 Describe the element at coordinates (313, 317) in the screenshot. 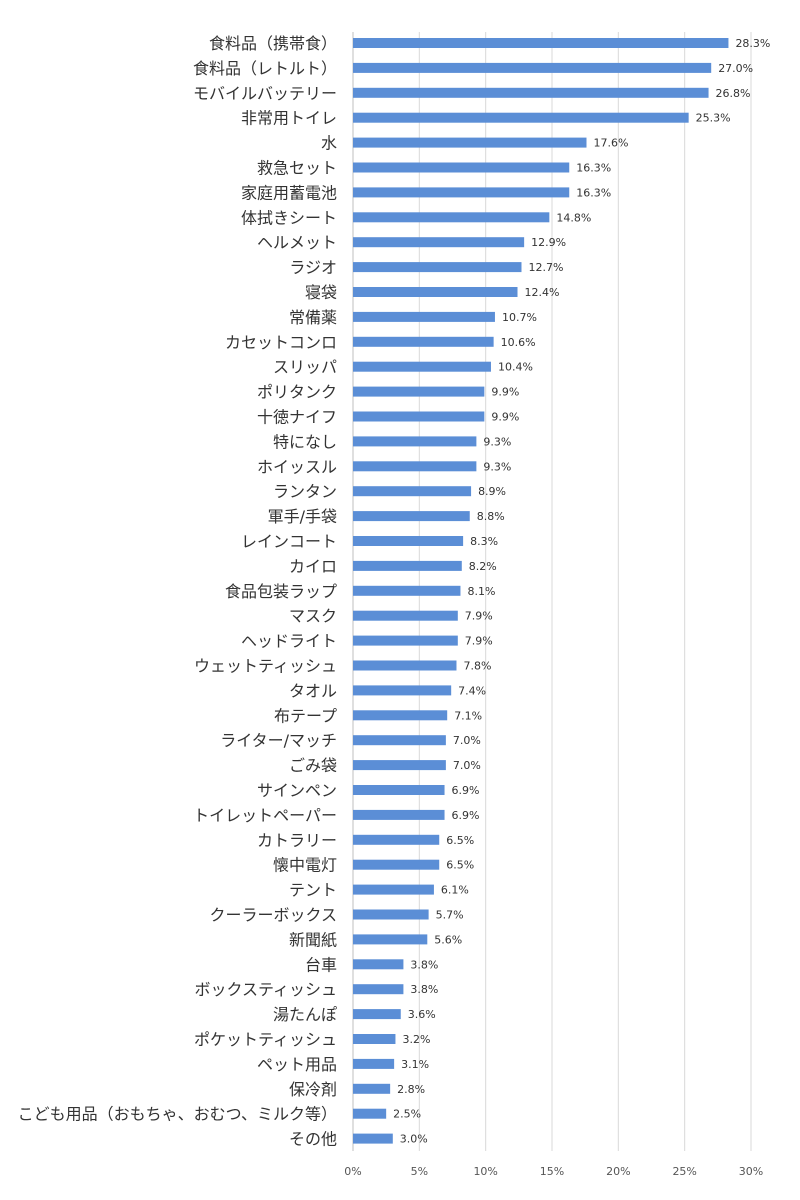

I see `category-label-11: 常備薬` at that location.